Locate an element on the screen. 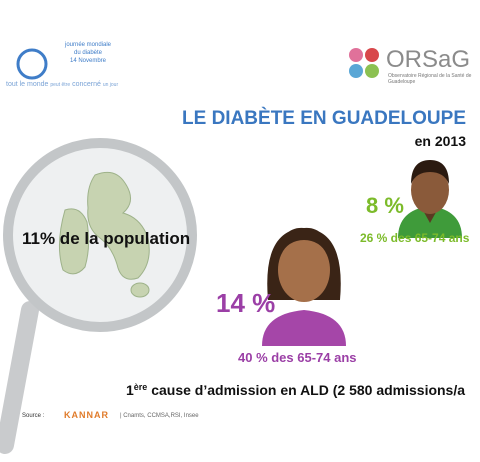 The image size is (480, 462). men-rate: 8 % is located at coordinates (385, 205).